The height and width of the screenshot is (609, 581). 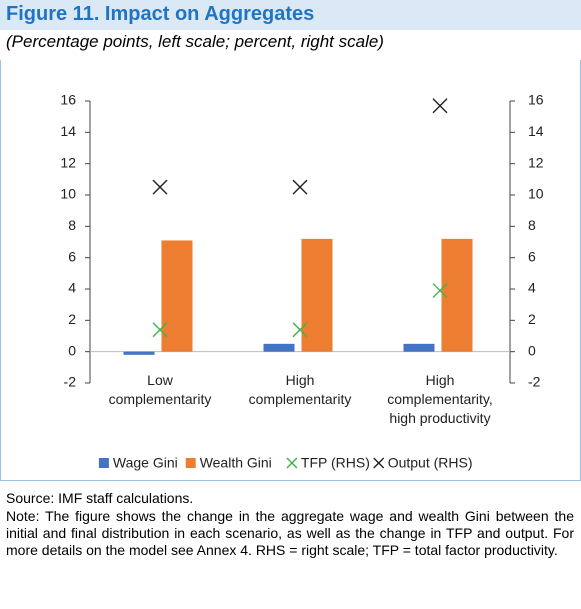 What do you see at coordinates (532, 319) in the screenshot?
I see `y2-tick-label: 2` at bounding box center [532, 319].